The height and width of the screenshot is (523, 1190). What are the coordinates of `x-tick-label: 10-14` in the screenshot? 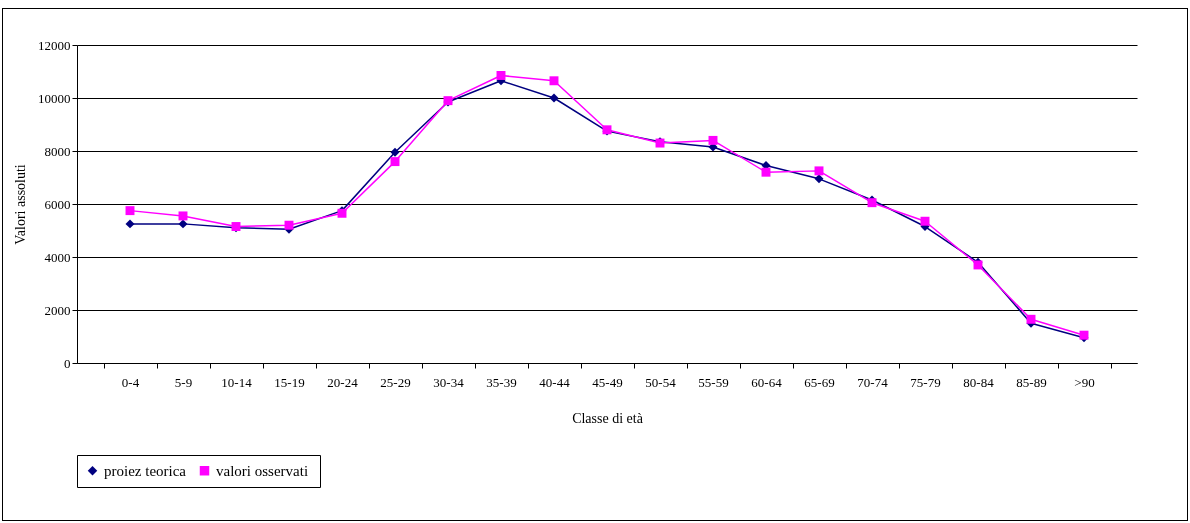 It's located at (237, 382).